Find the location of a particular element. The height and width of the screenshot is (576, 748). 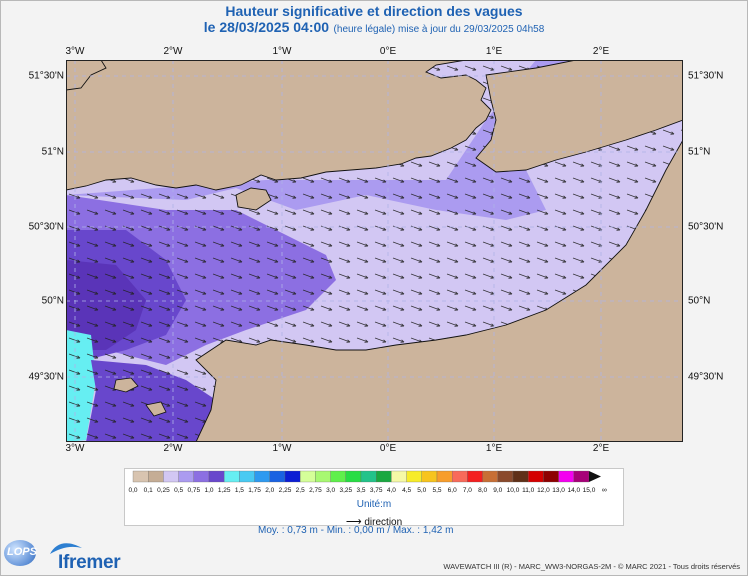

legend-tick-label: 12,0 is located at coordinates (543, 490).